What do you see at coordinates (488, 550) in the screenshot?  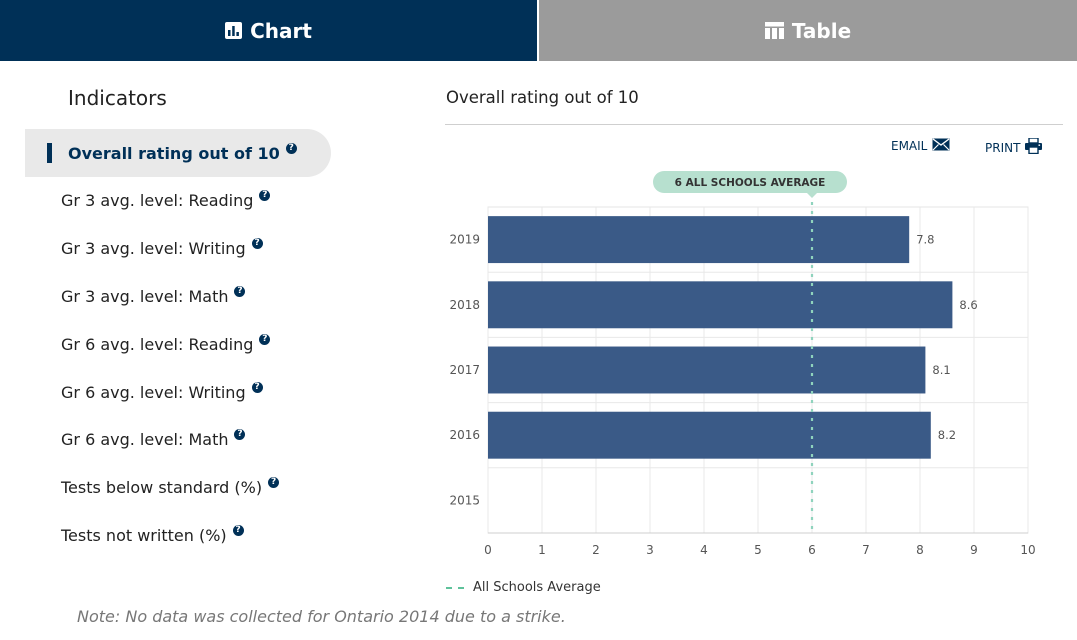 I see `x-tick-label: 0` at bounding box center [488, 550].